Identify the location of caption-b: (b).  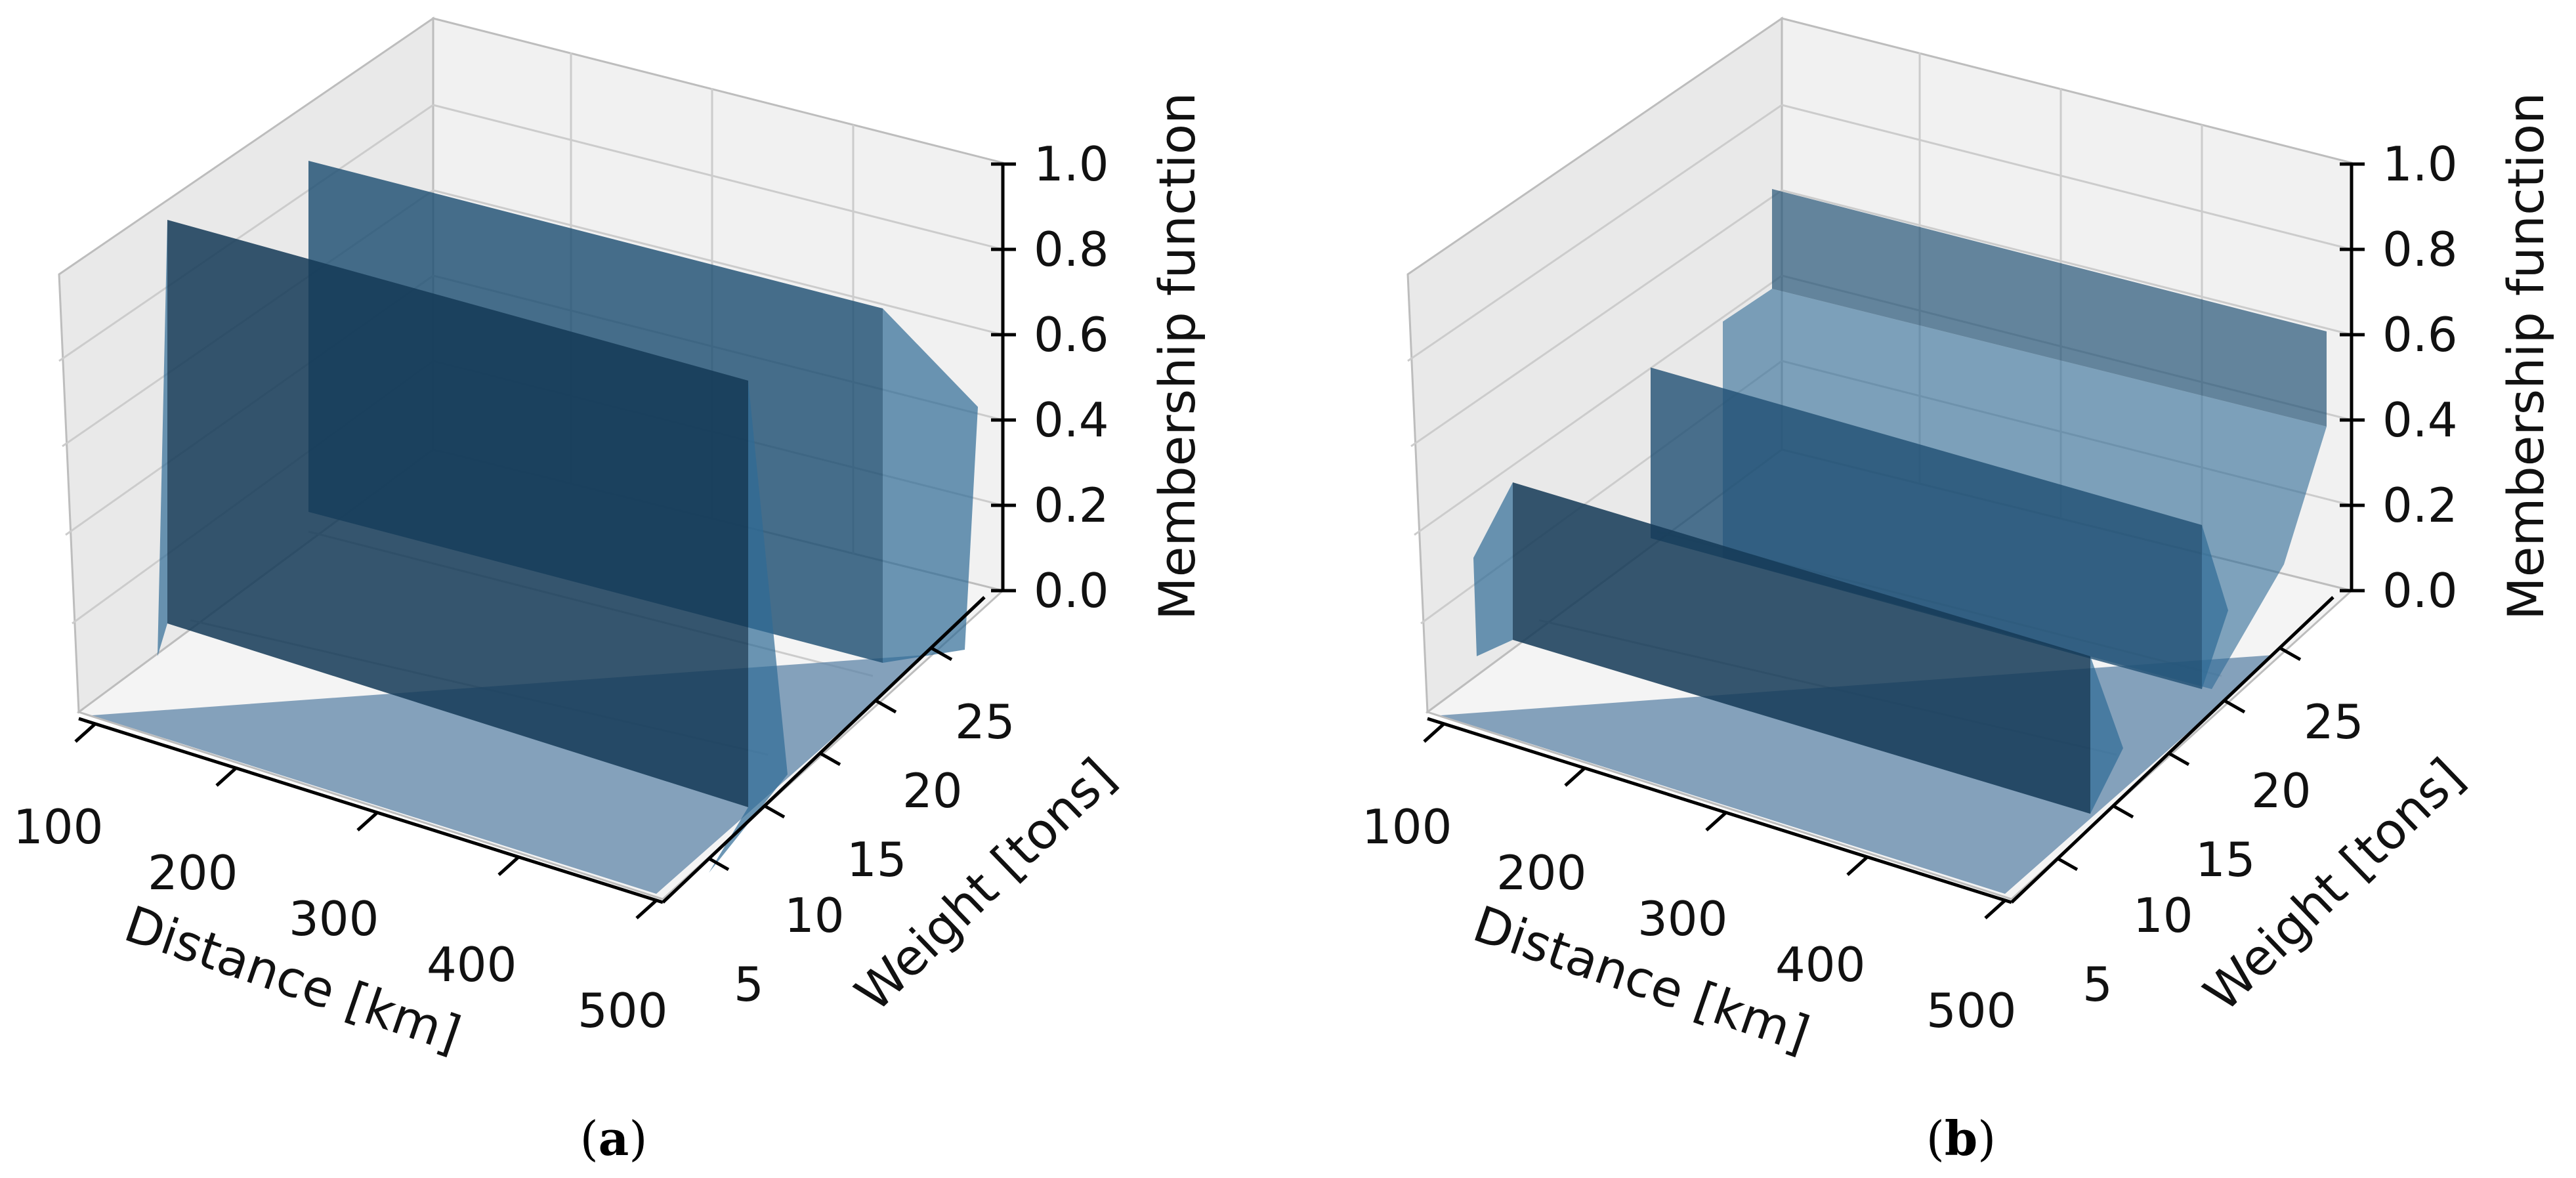
(1961, 1138).